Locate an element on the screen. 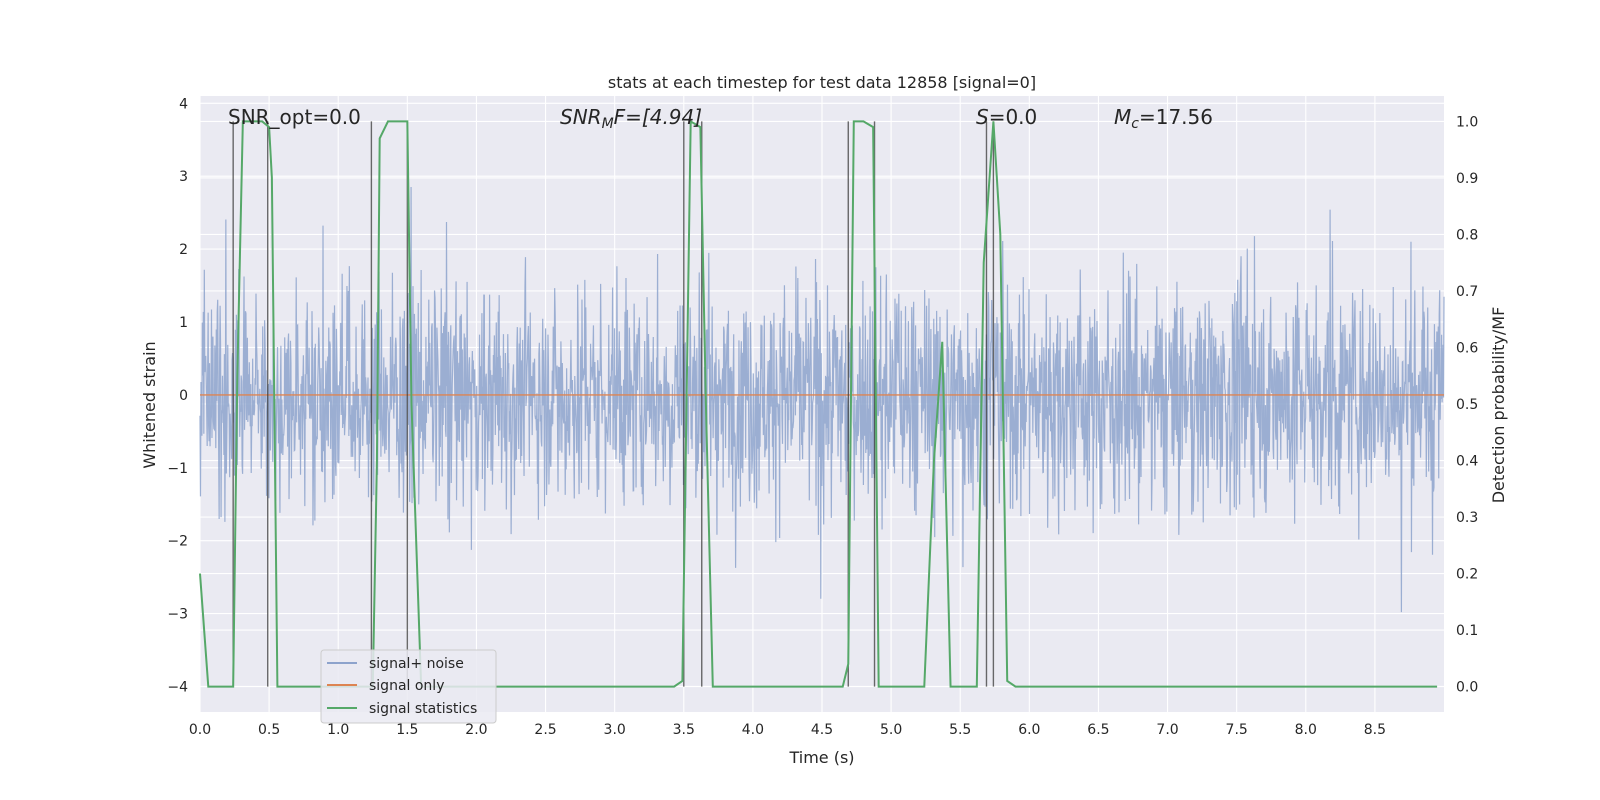 The height and width of the screenshot is (800, 1600). y2-tick-label: 0.0 is located at coordinates (1467, 688).